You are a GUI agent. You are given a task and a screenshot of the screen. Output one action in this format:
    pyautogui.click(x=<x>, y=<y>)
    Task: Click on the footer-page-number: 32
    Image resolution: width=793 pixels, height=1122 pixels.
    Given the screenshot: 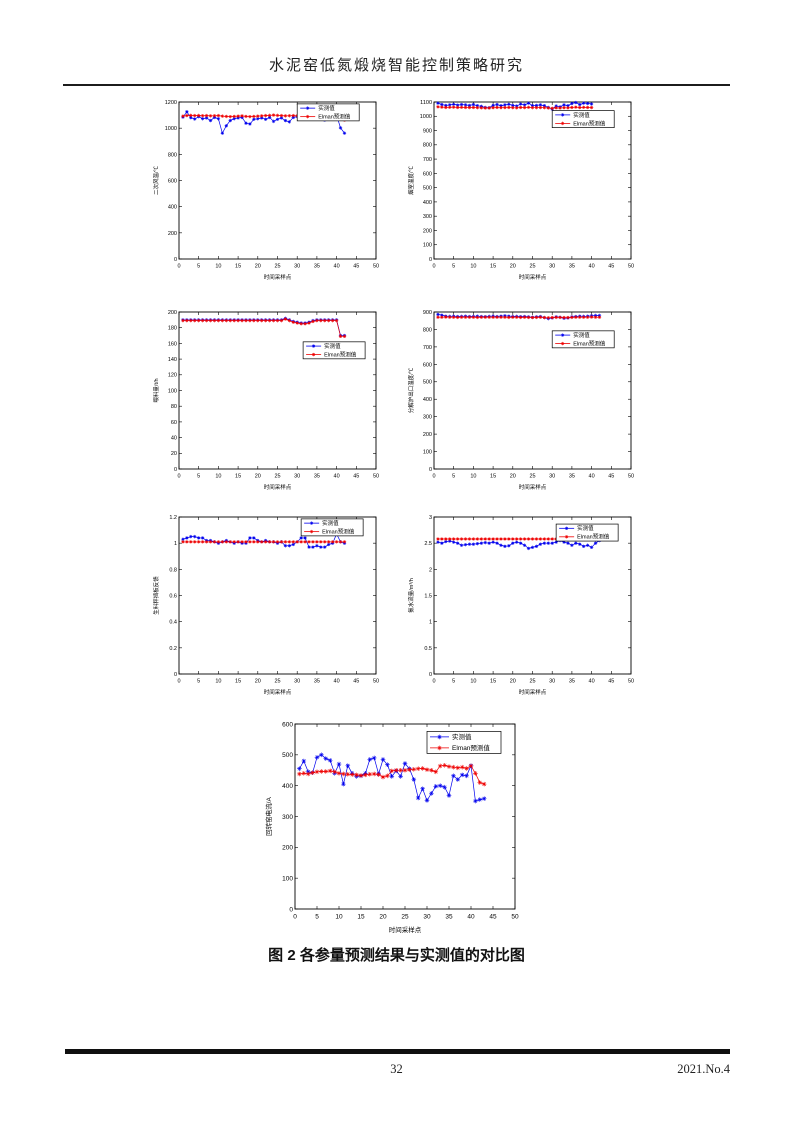 What is the action you would take?
    pyautogui.click(x=396, y=1069)
    